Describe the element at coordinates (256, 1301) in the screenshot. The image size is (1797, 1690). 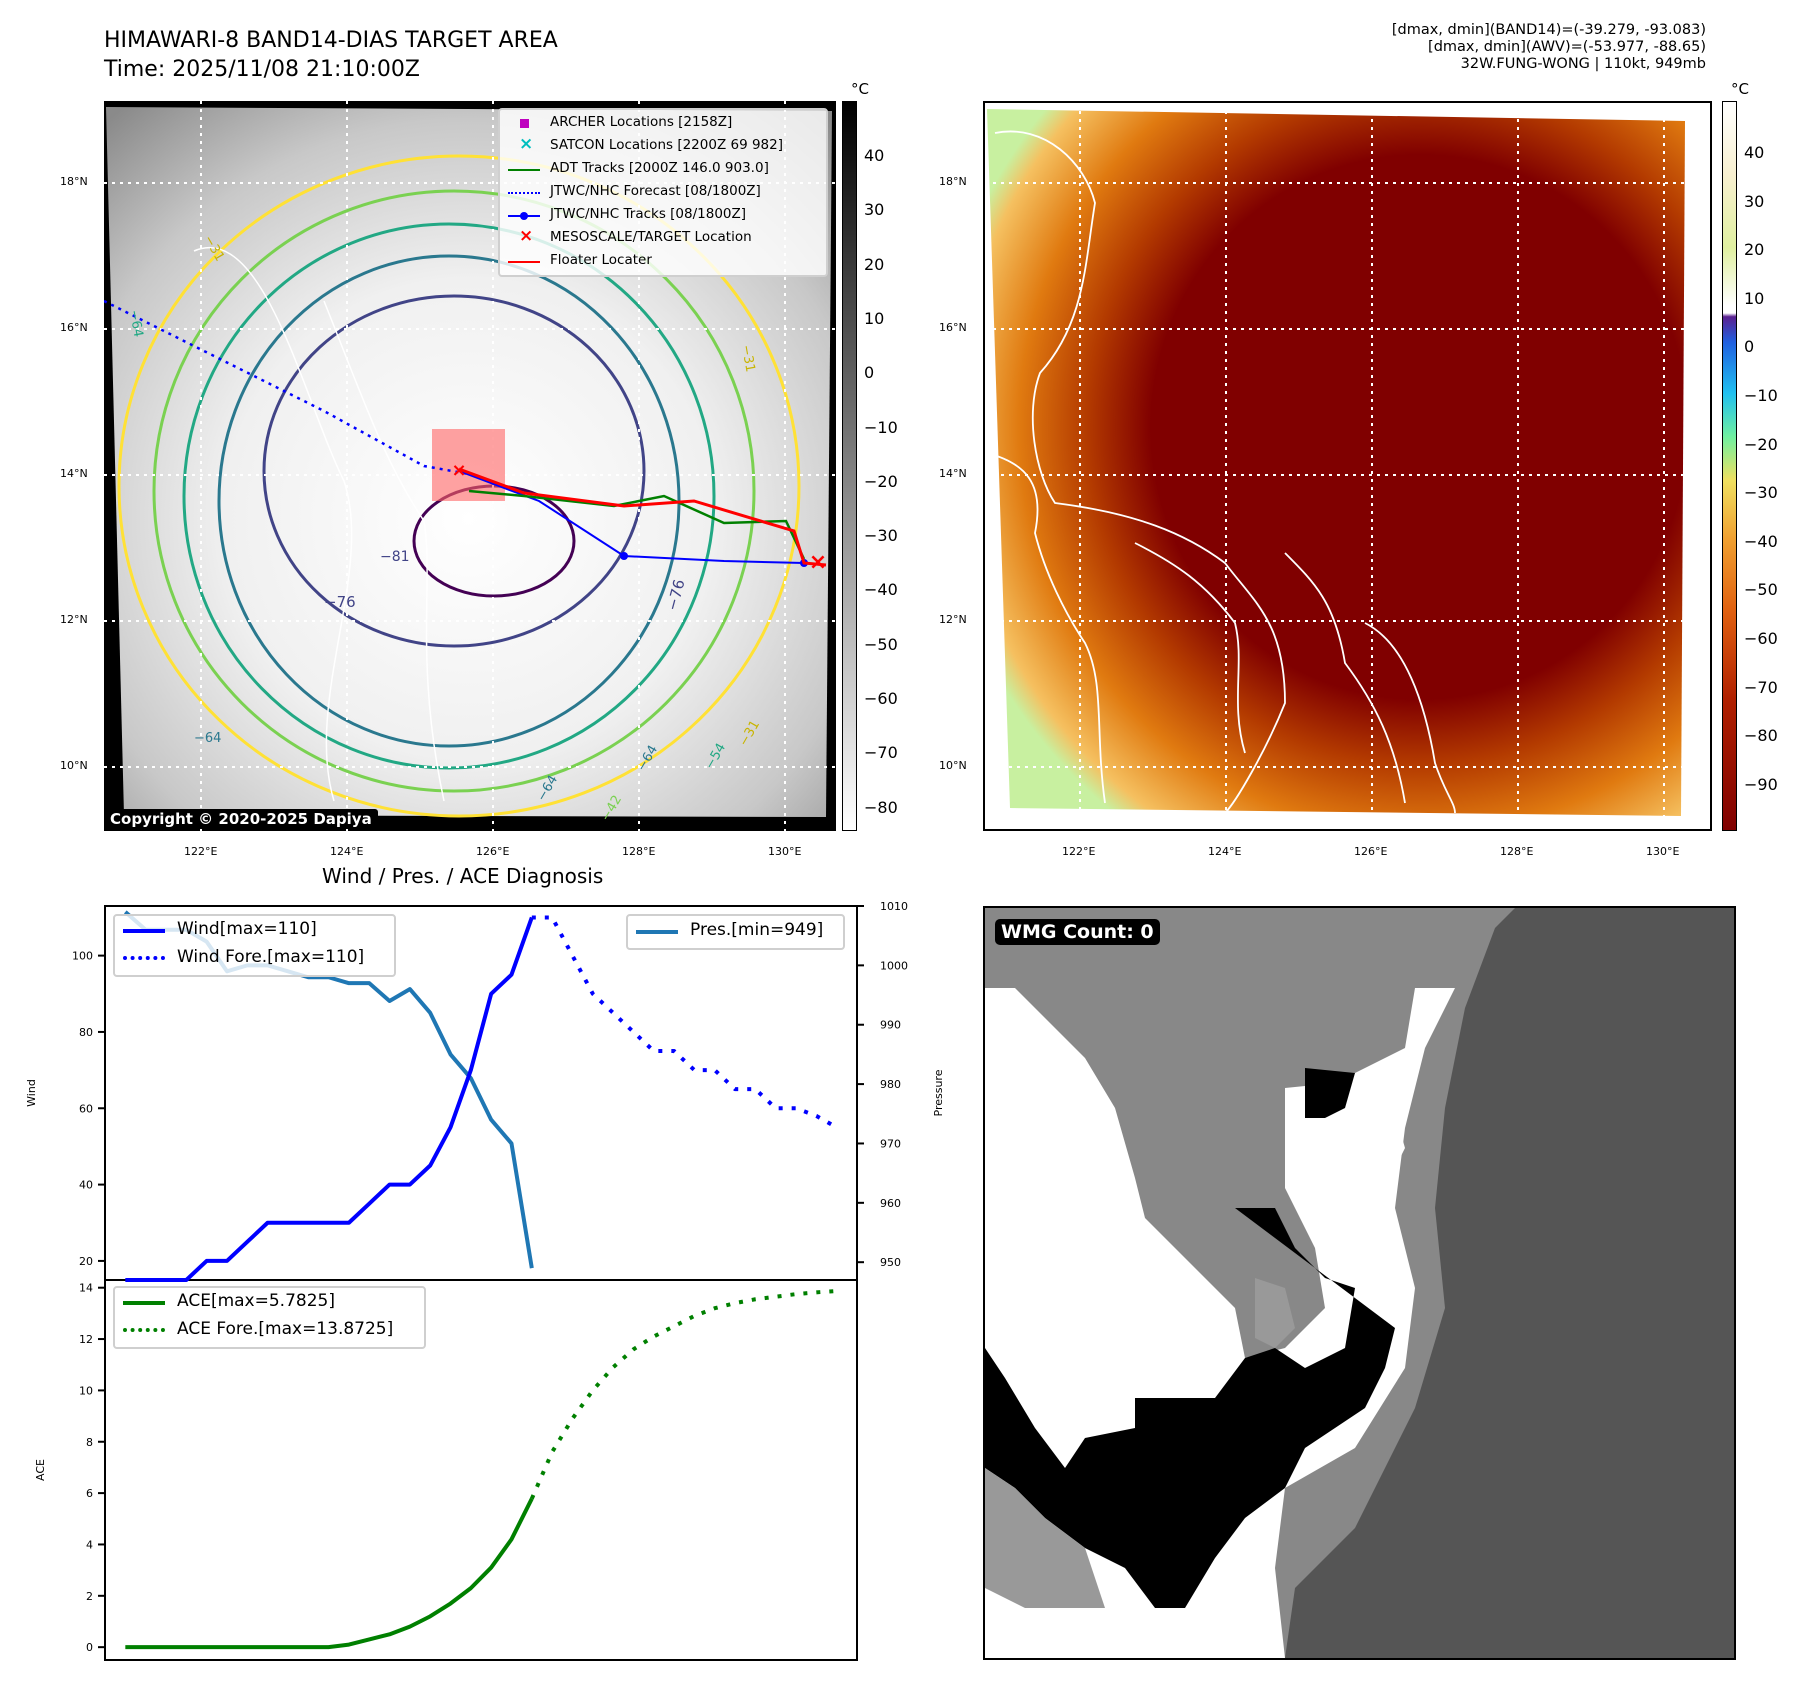
I see `legend-label-ace: ACE[max=5.7825]` at that location.